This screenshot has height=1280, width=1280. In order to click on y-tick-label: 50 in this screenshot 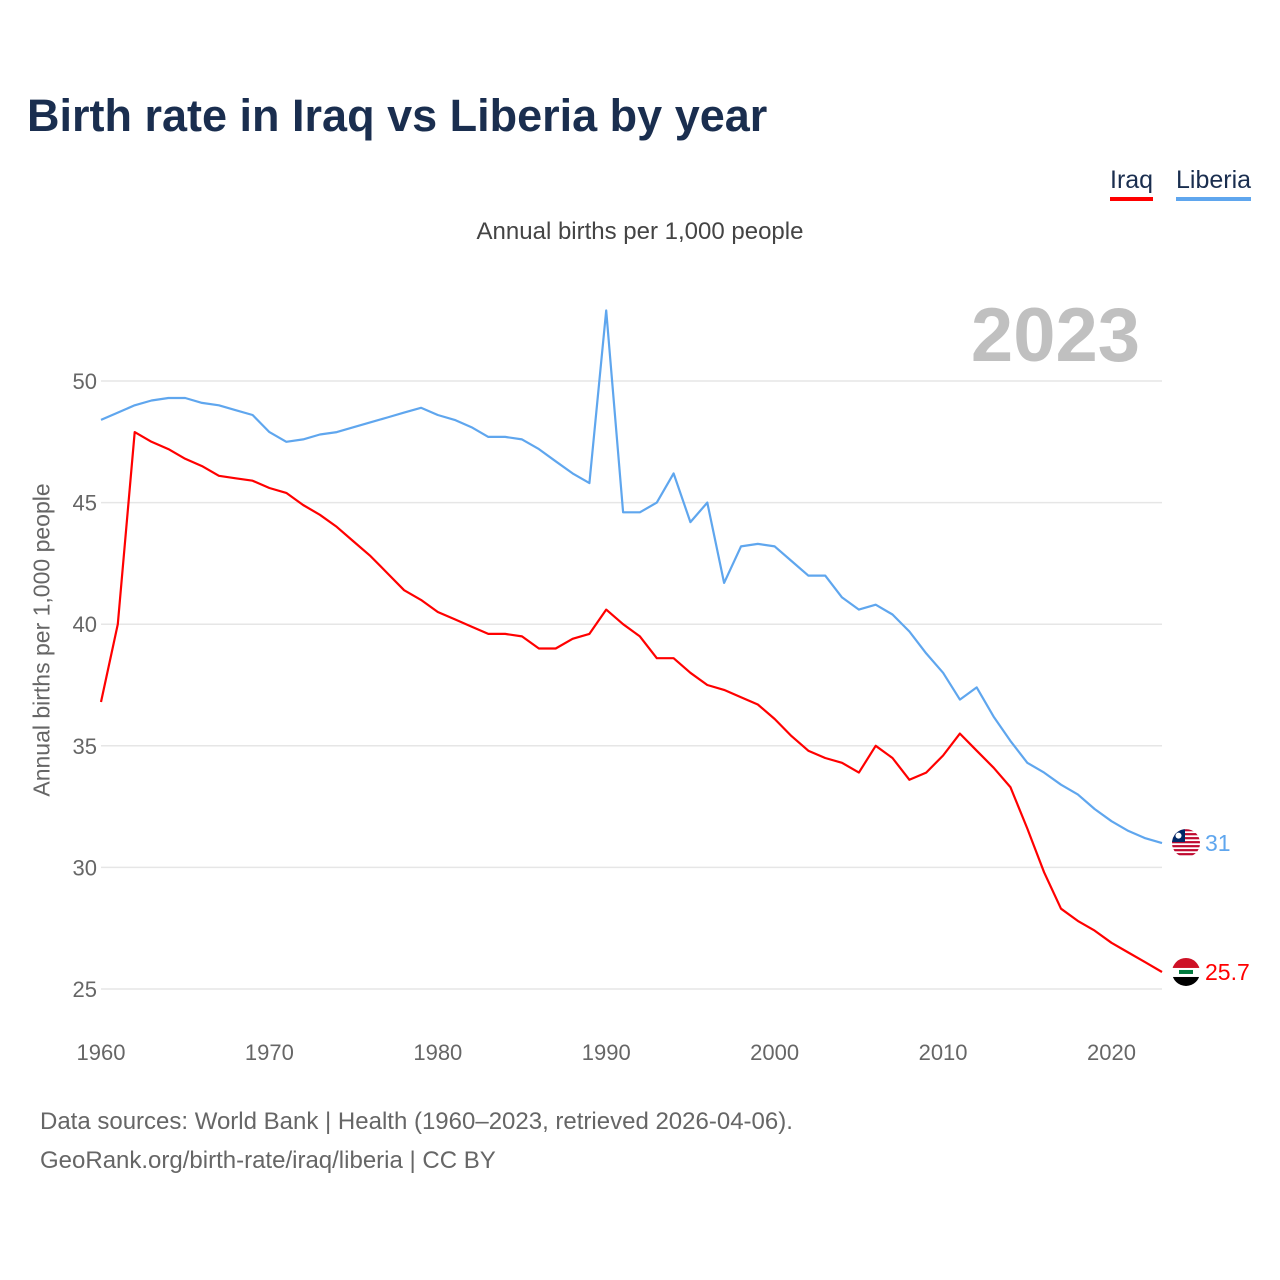, I will do `click(85, 381)`.